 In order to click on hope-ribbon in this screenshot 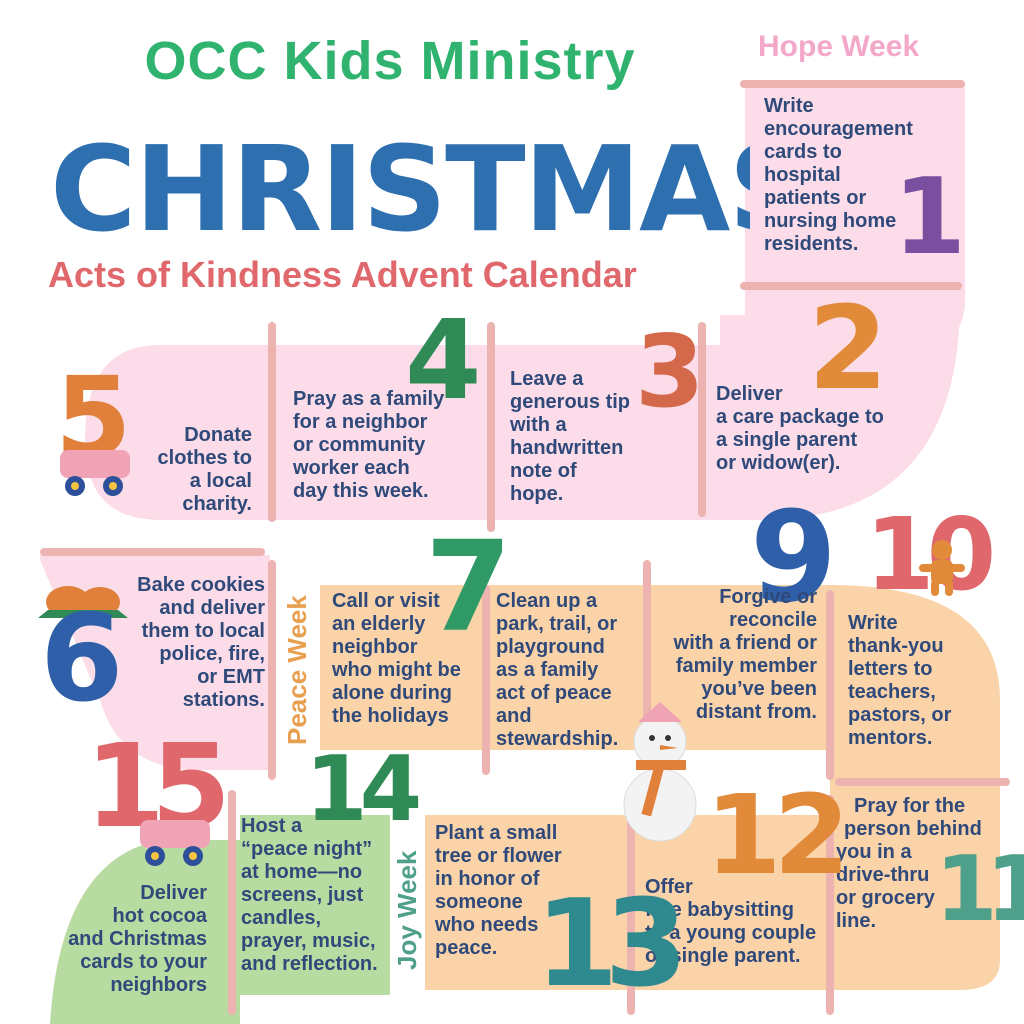, I will do `click(842, 215)`.